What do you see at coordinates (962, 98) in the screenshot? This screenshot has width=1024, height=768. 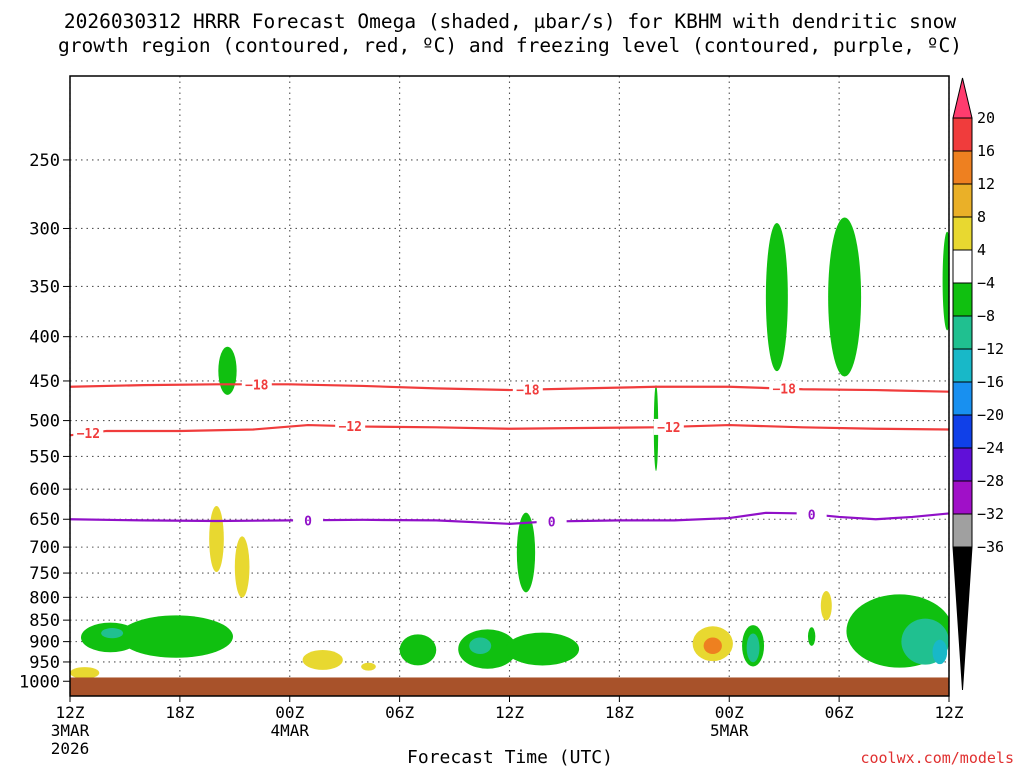 I see `colorbar-top-arrow` at bounding box center [962, 98].